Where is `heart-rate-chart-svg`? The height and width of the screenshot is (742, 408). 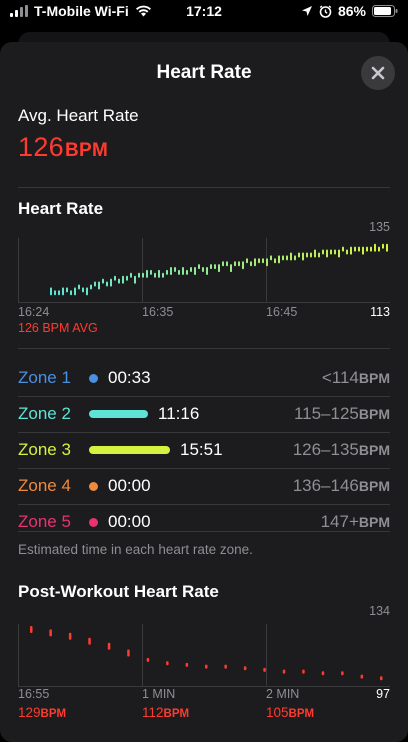 heart-rate-chart-svg is located at coordinates (204, 270).